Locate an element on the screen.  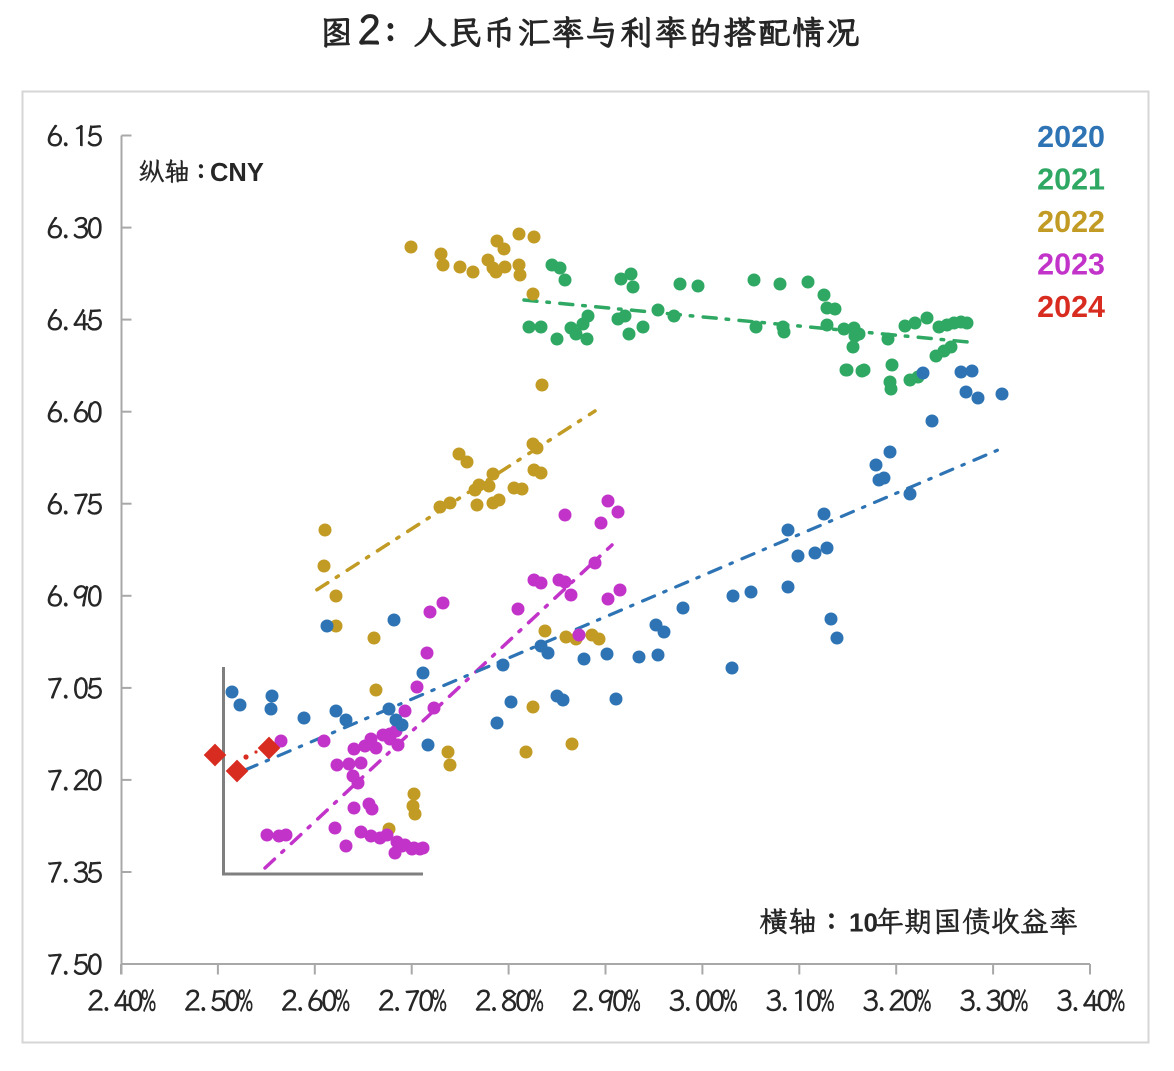
svg-text: 2021 is located at coordinates (1071, 180).